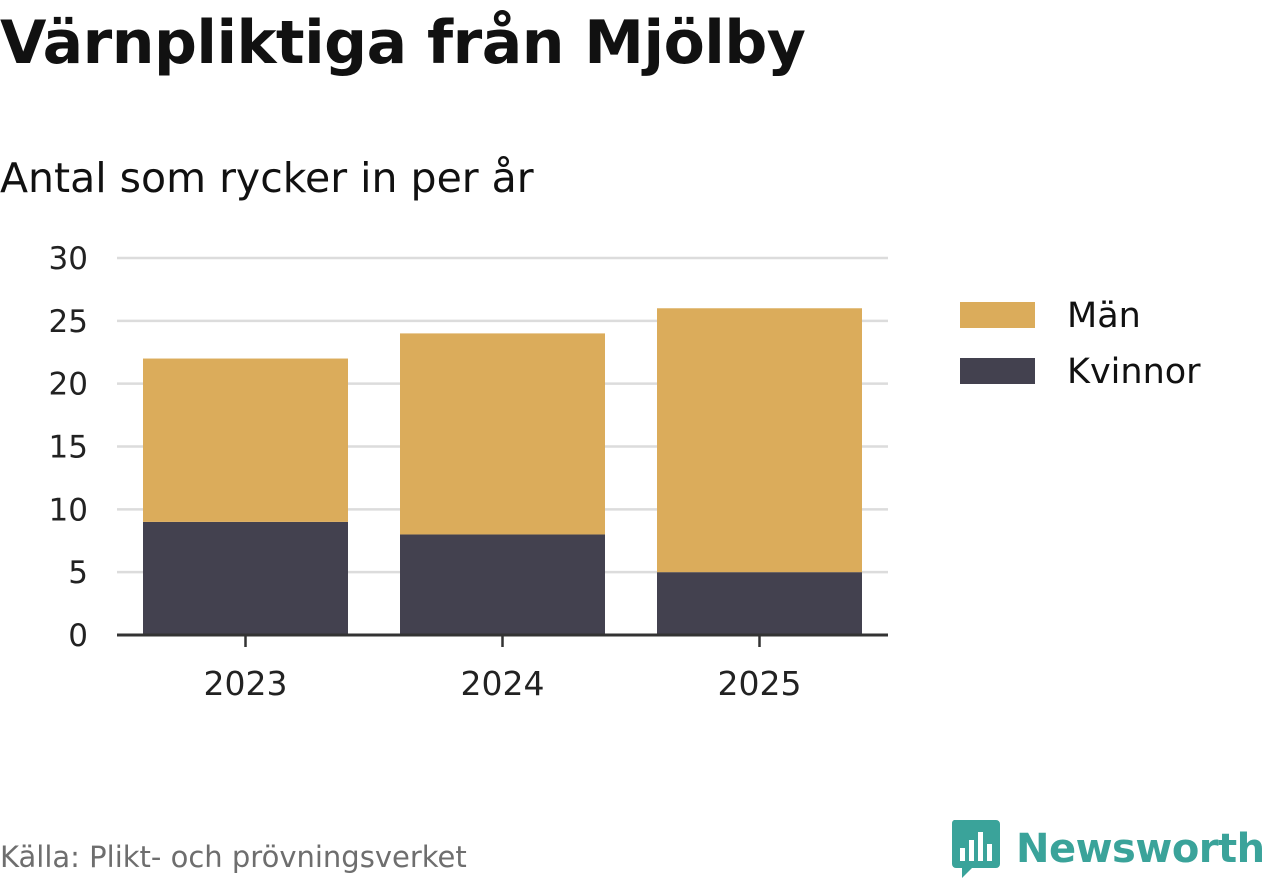 The height and width of the screenshot is (880, 1262). I want to click on x-tick-label: 2025, so click(760, 683).